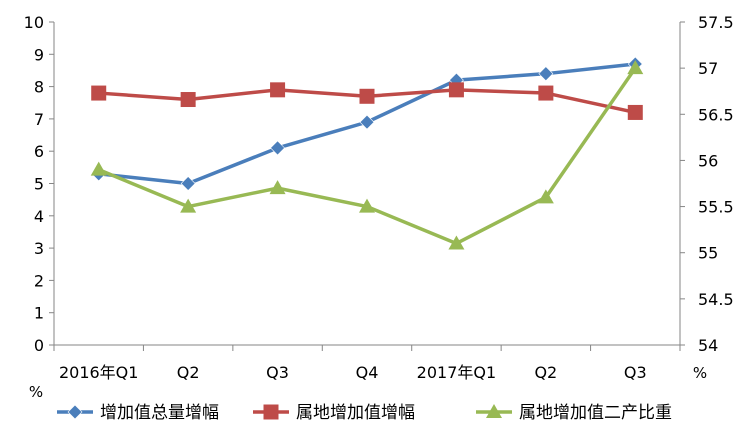  I want to click on legend-label: 属地增加值增幅, so click(355, 413).